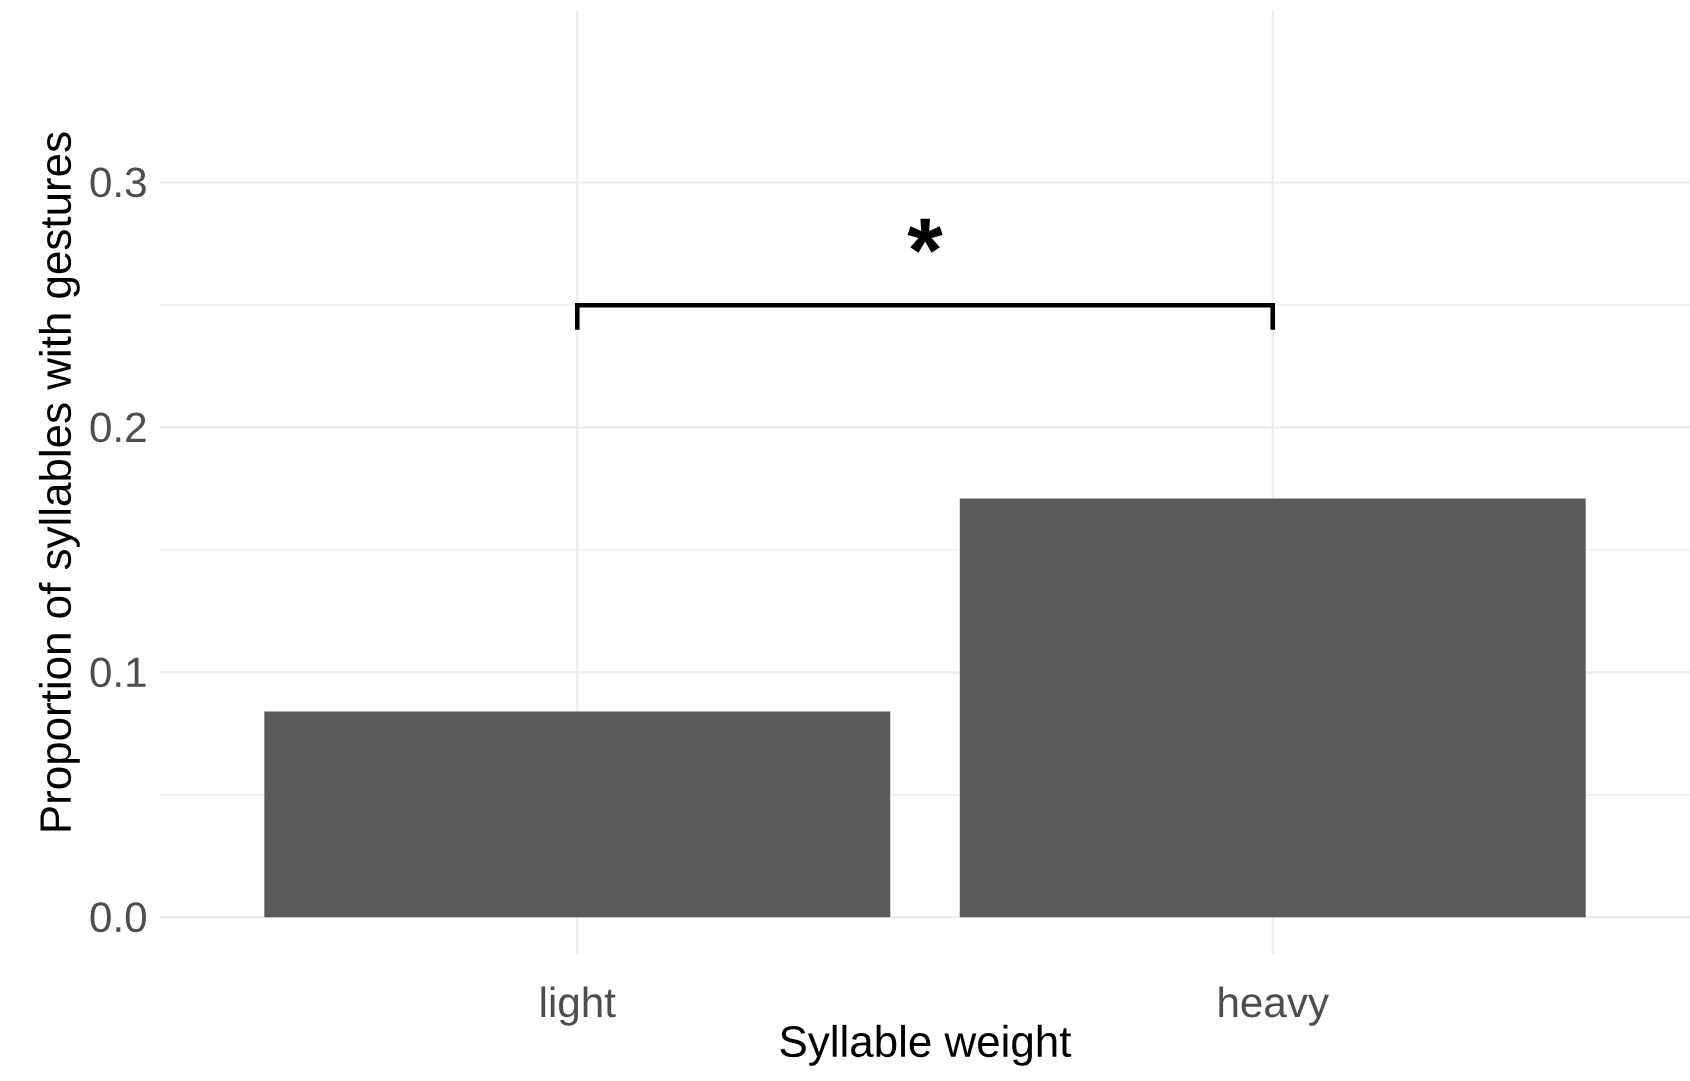  I want to click on y-tick-label: 0.3, so click(118, 182).